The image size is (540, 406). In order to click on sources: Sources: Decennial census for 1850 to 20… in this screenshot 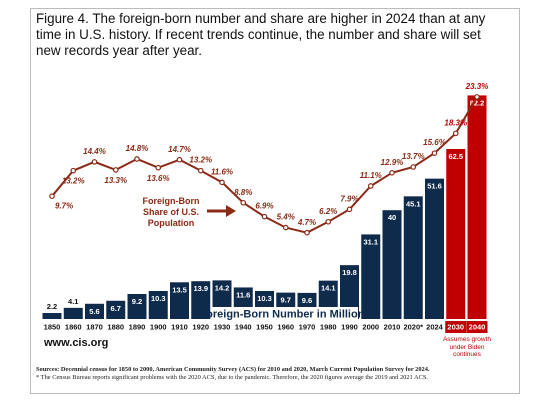, I will do `click(276, 374)`.